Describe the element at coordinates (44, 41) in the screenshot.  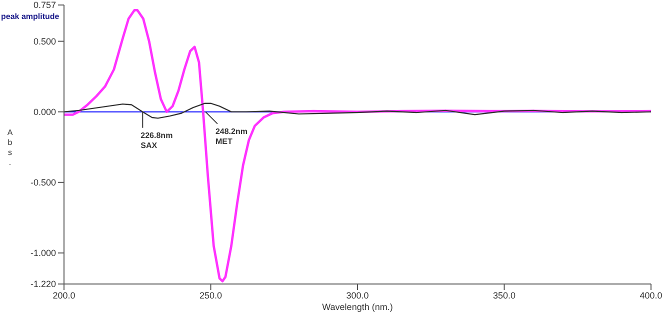
I see `y-tick-label: 0.500` at that location.